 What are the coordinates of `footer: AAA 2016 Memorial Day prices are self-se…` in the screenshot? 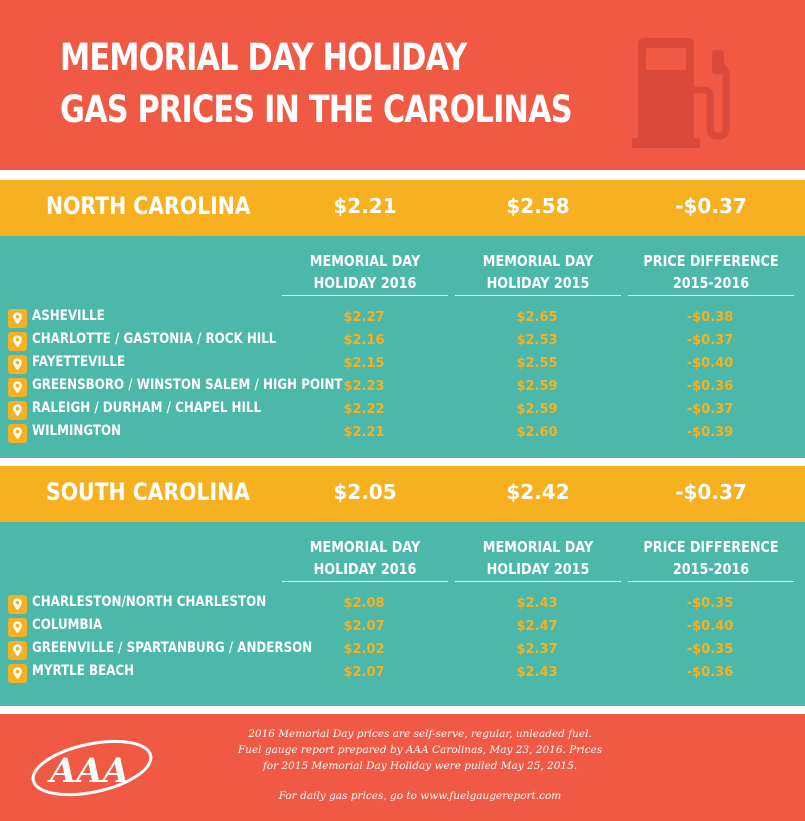 It's located at (402, 767).